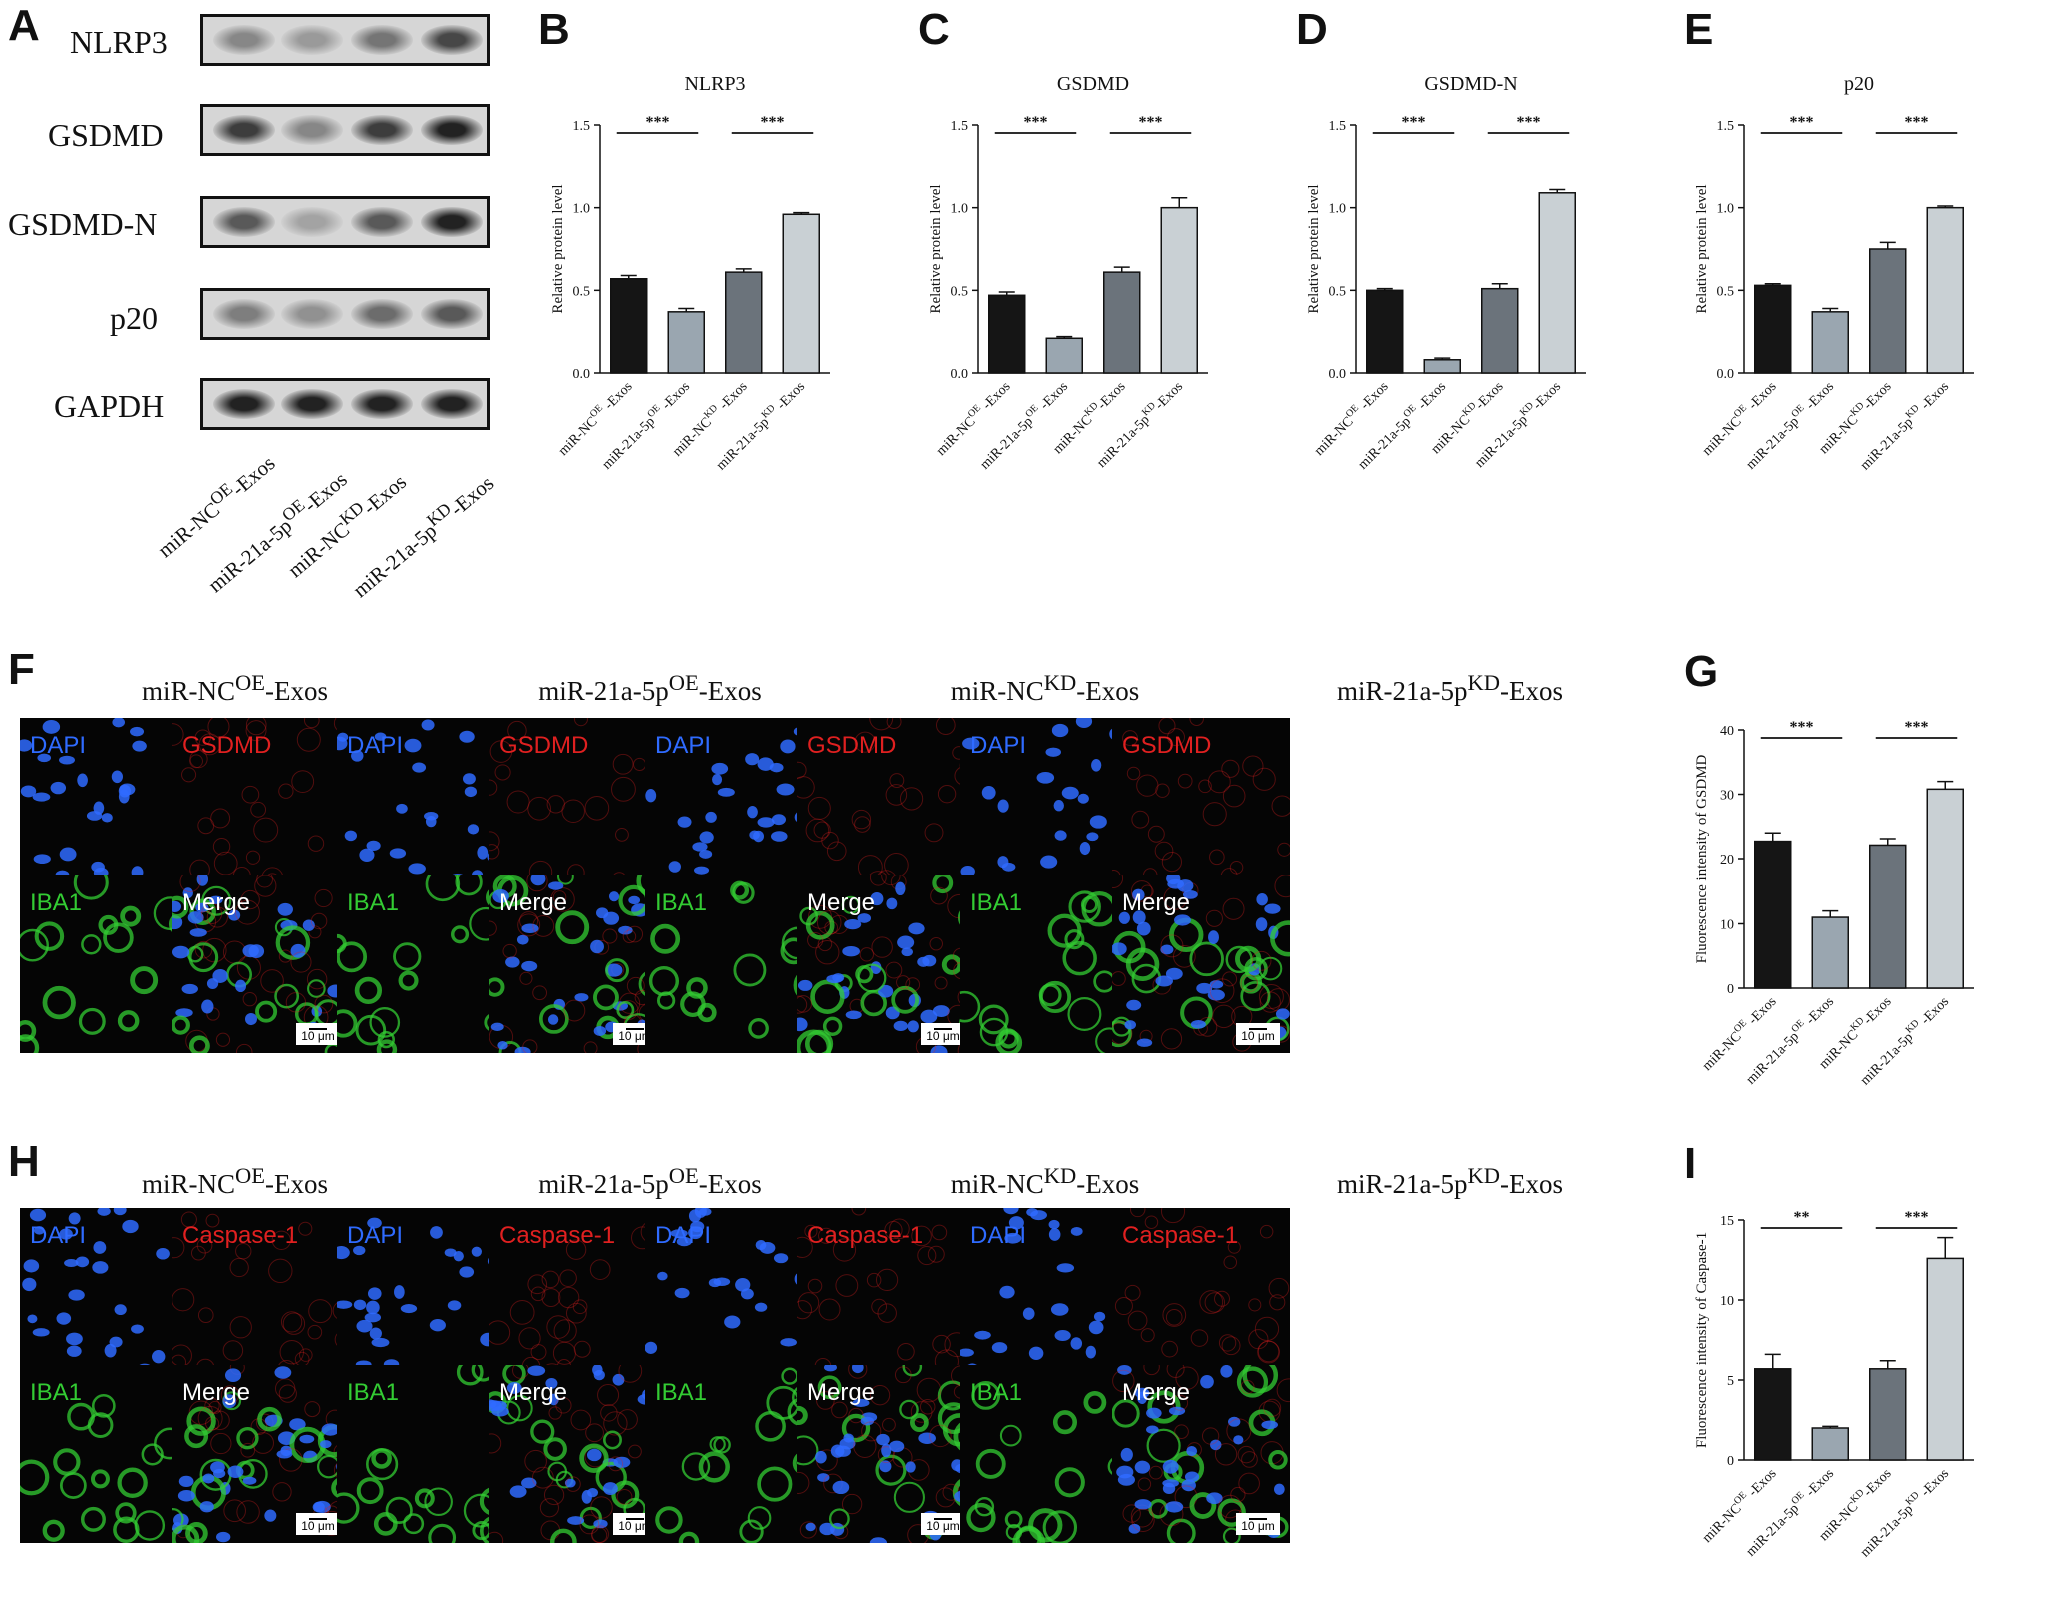  What do you see at coordinates (1727, 1221) in the screenshot?
I see `y-tick-label: 15` at bounding box center [1727, 1221].